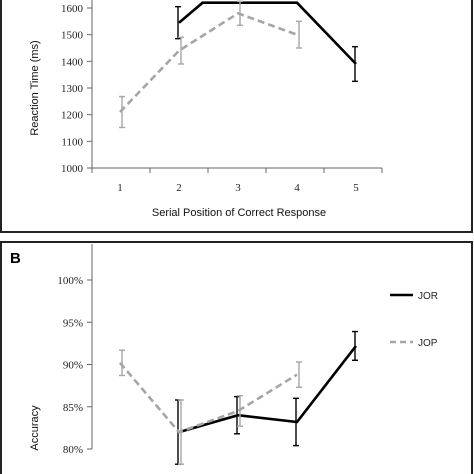  Describe the element at coordinates (72, 169) in the screenshot. I see `chart-a-y-tick-label: 1000` at that location.